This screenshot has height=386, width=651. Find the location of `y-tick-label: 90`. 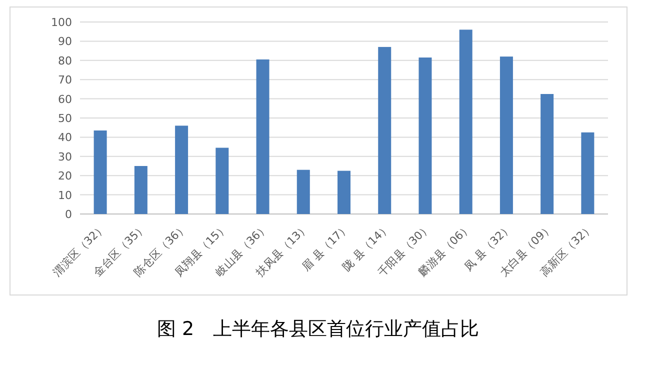

y-tick-label: 90 is located at coordinates (65, 41).